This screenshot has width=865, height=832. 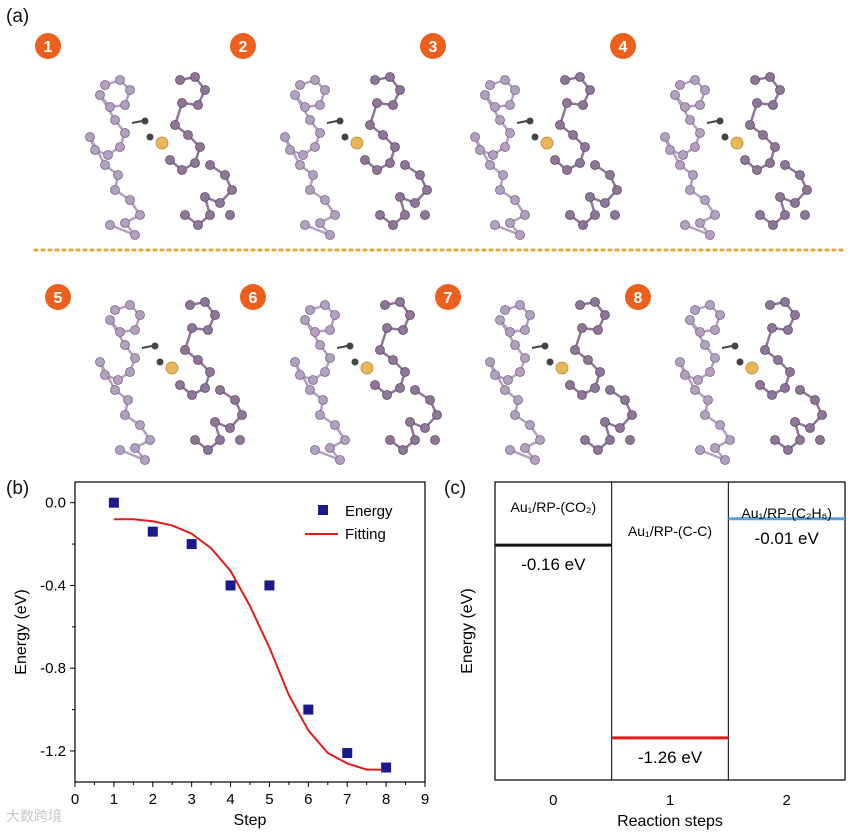 What do you see at coordinates (425, 799) in the screenshot?
I see `x-tick-label: 9` at bounding box center [425, 799].